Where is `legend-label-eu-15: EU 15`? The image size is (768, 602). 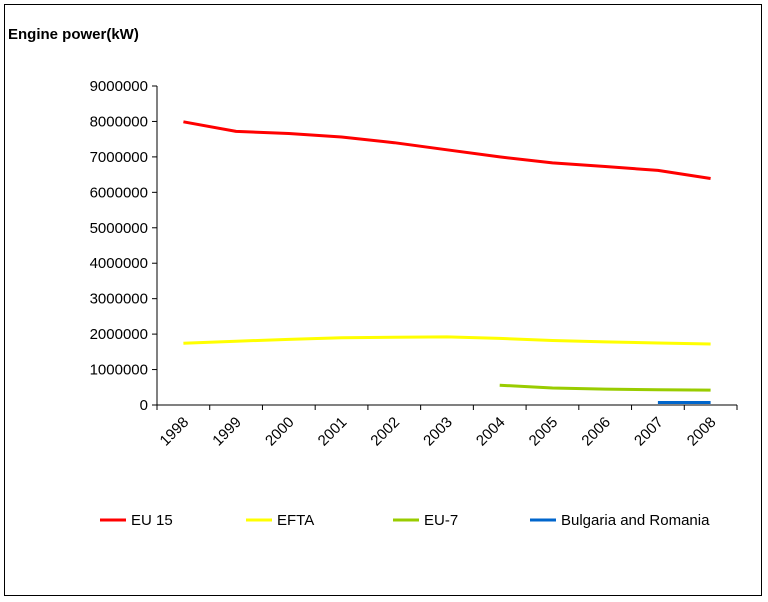
legend-label-eu-15: EU 15 is located at coordinates (152, 520).